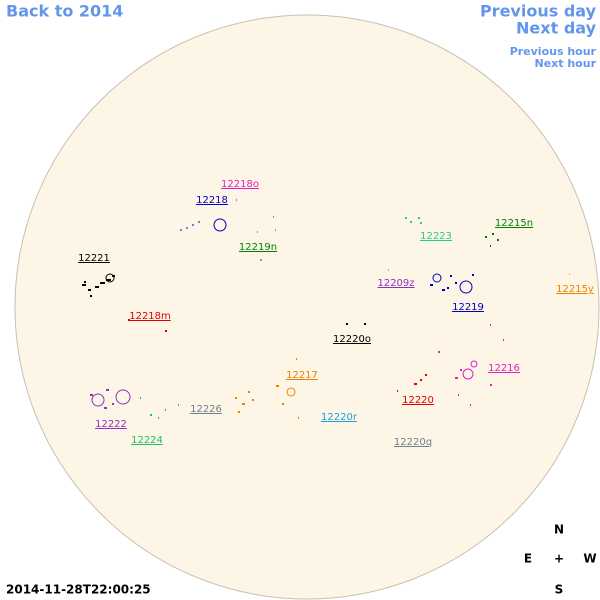 The height and width of the screenshot is (600, 600). I want to click on next-day-link: Next day, so click(556, 28).